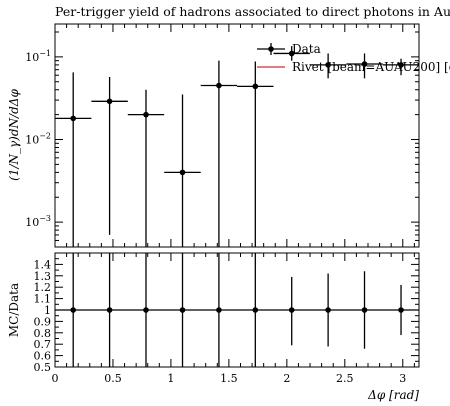  What do you see at coordinates (286, 378) in the screenshot?
I see `x-tick-label: 2` at bounding box center [286, 378].